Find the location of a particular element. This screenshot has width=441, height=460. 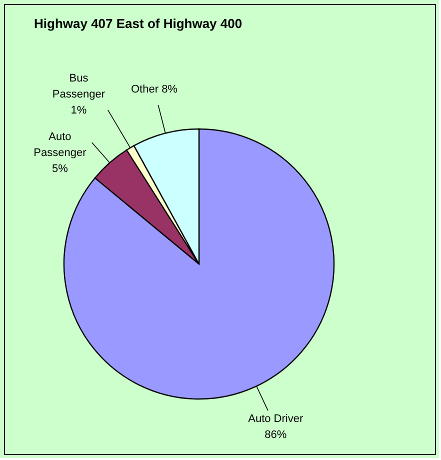

data-label: 5% is located at coordinates (60, 168).